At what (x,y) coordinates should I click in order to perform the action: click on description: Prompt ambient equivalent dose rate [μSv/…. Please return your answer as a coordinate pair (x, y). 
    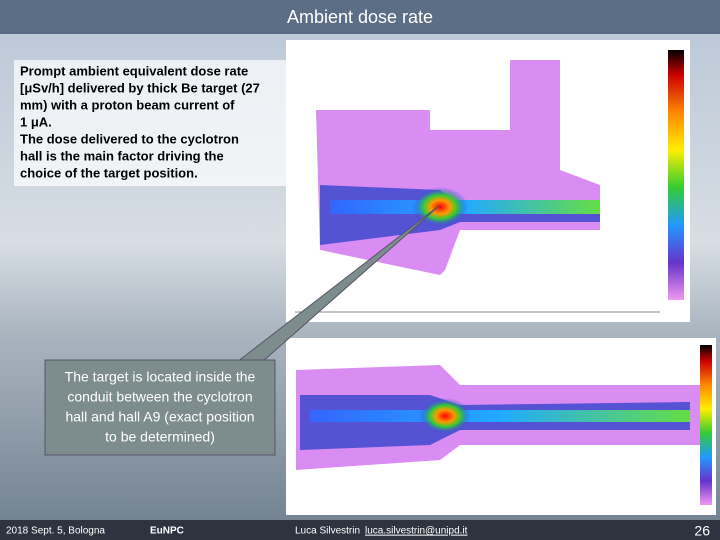
    Looking at the image, I should click on (140, 121).